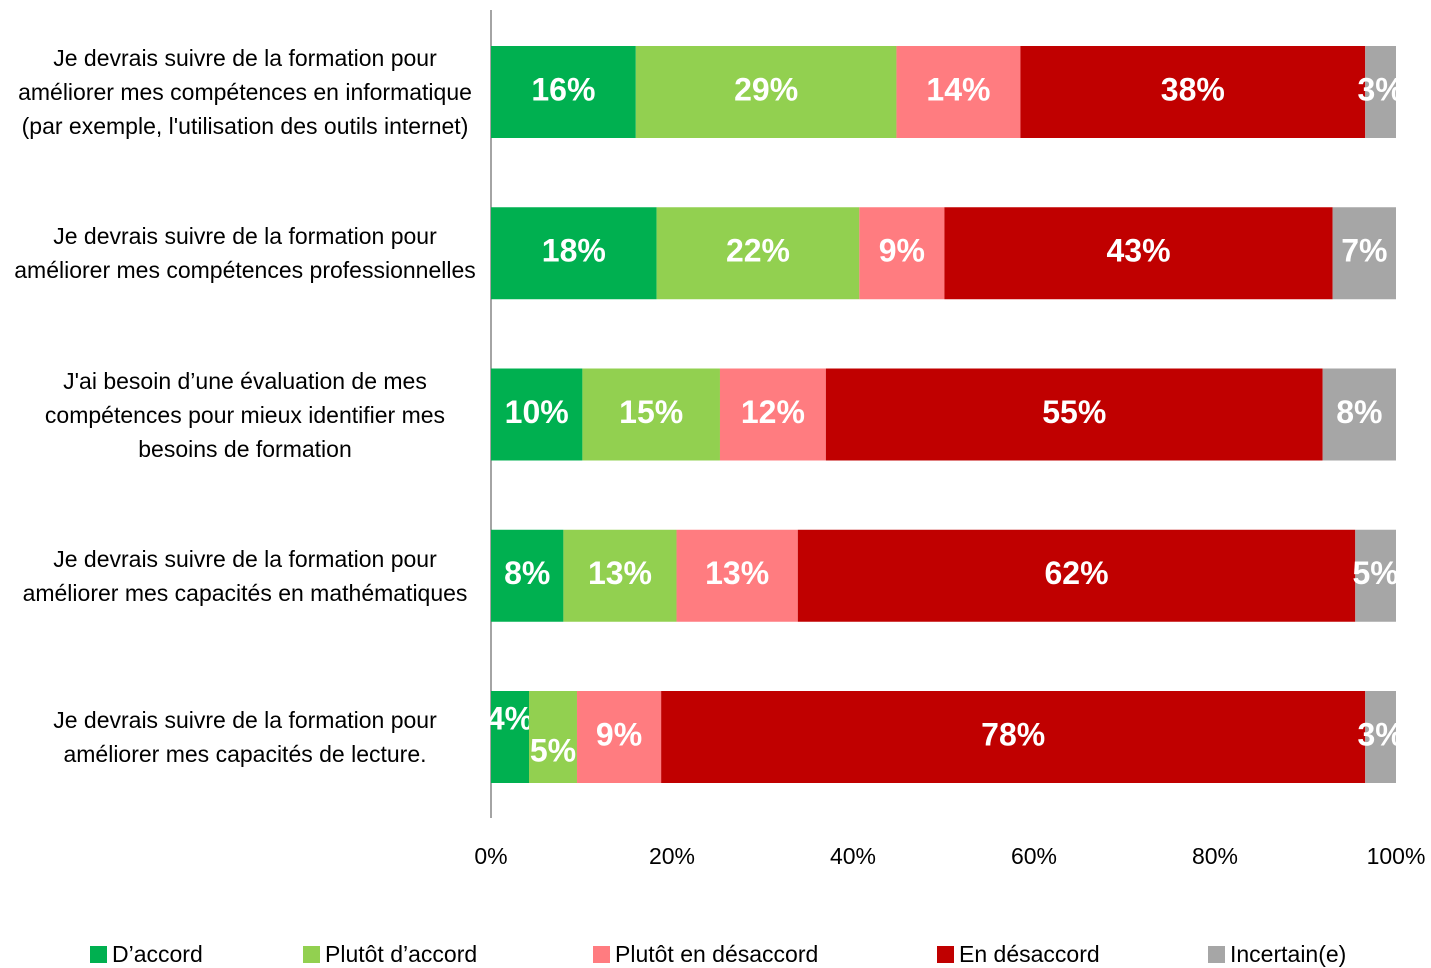 The width and height of the screenshot is (1431, 968). Describe the element at coordinates (958, 89) in the screenshot. I see `data-label: 14%` at that location.